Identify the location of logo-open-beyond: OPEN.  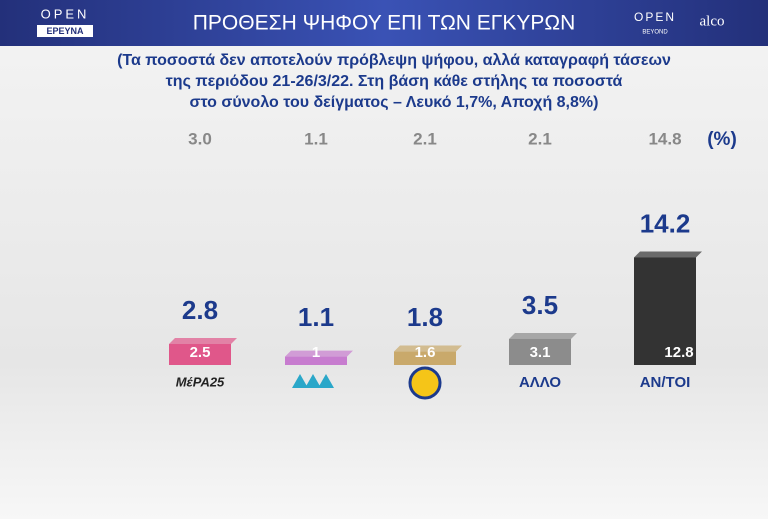
(655, 17).